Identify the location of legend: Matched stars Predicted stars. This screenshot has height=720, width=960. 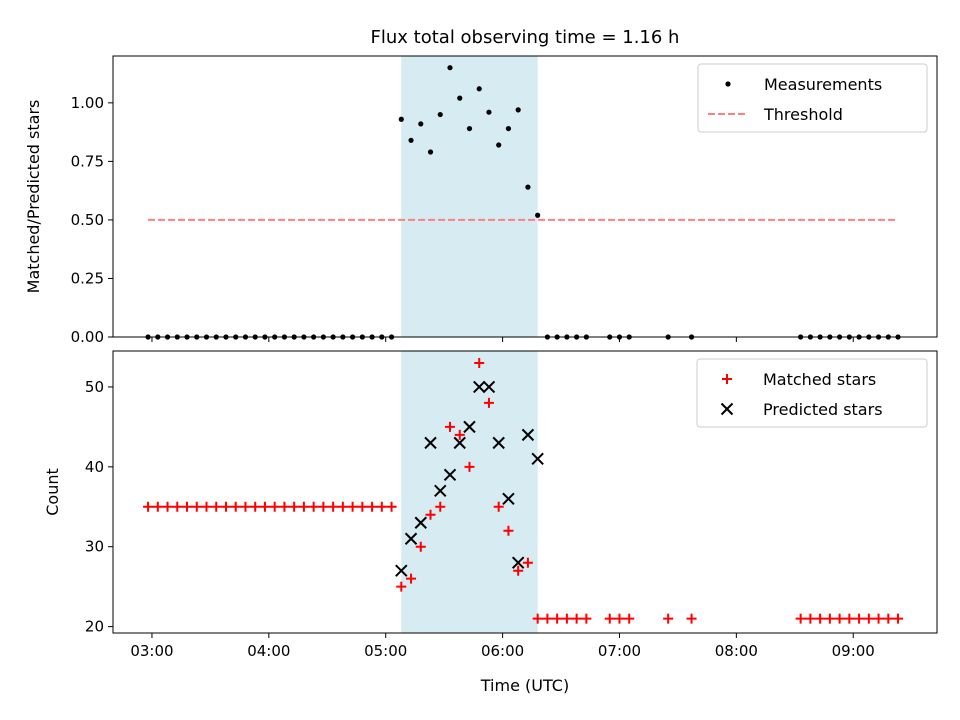
(812, 393).